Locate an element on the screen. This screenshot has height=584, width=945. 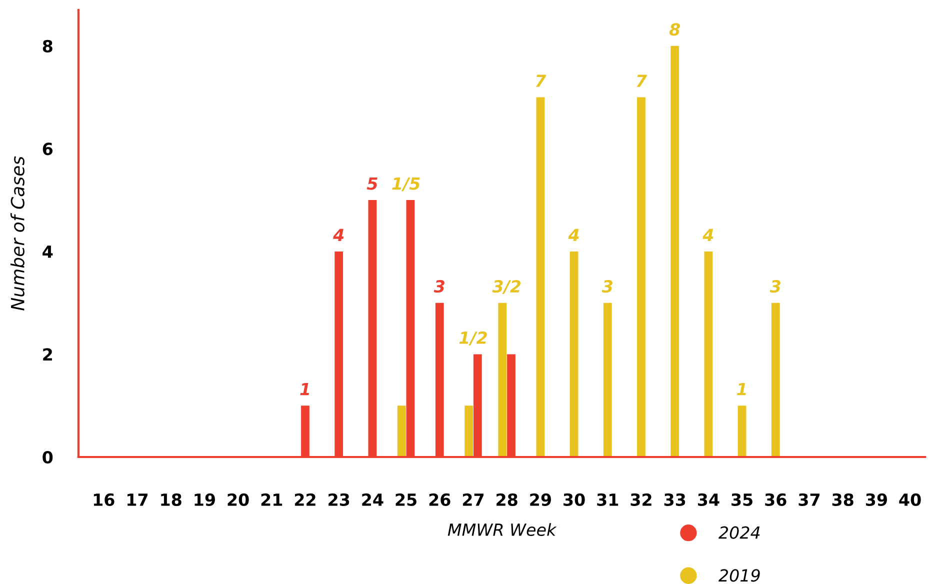
x-tick-label: 20 is located at coordinates (238, 499).